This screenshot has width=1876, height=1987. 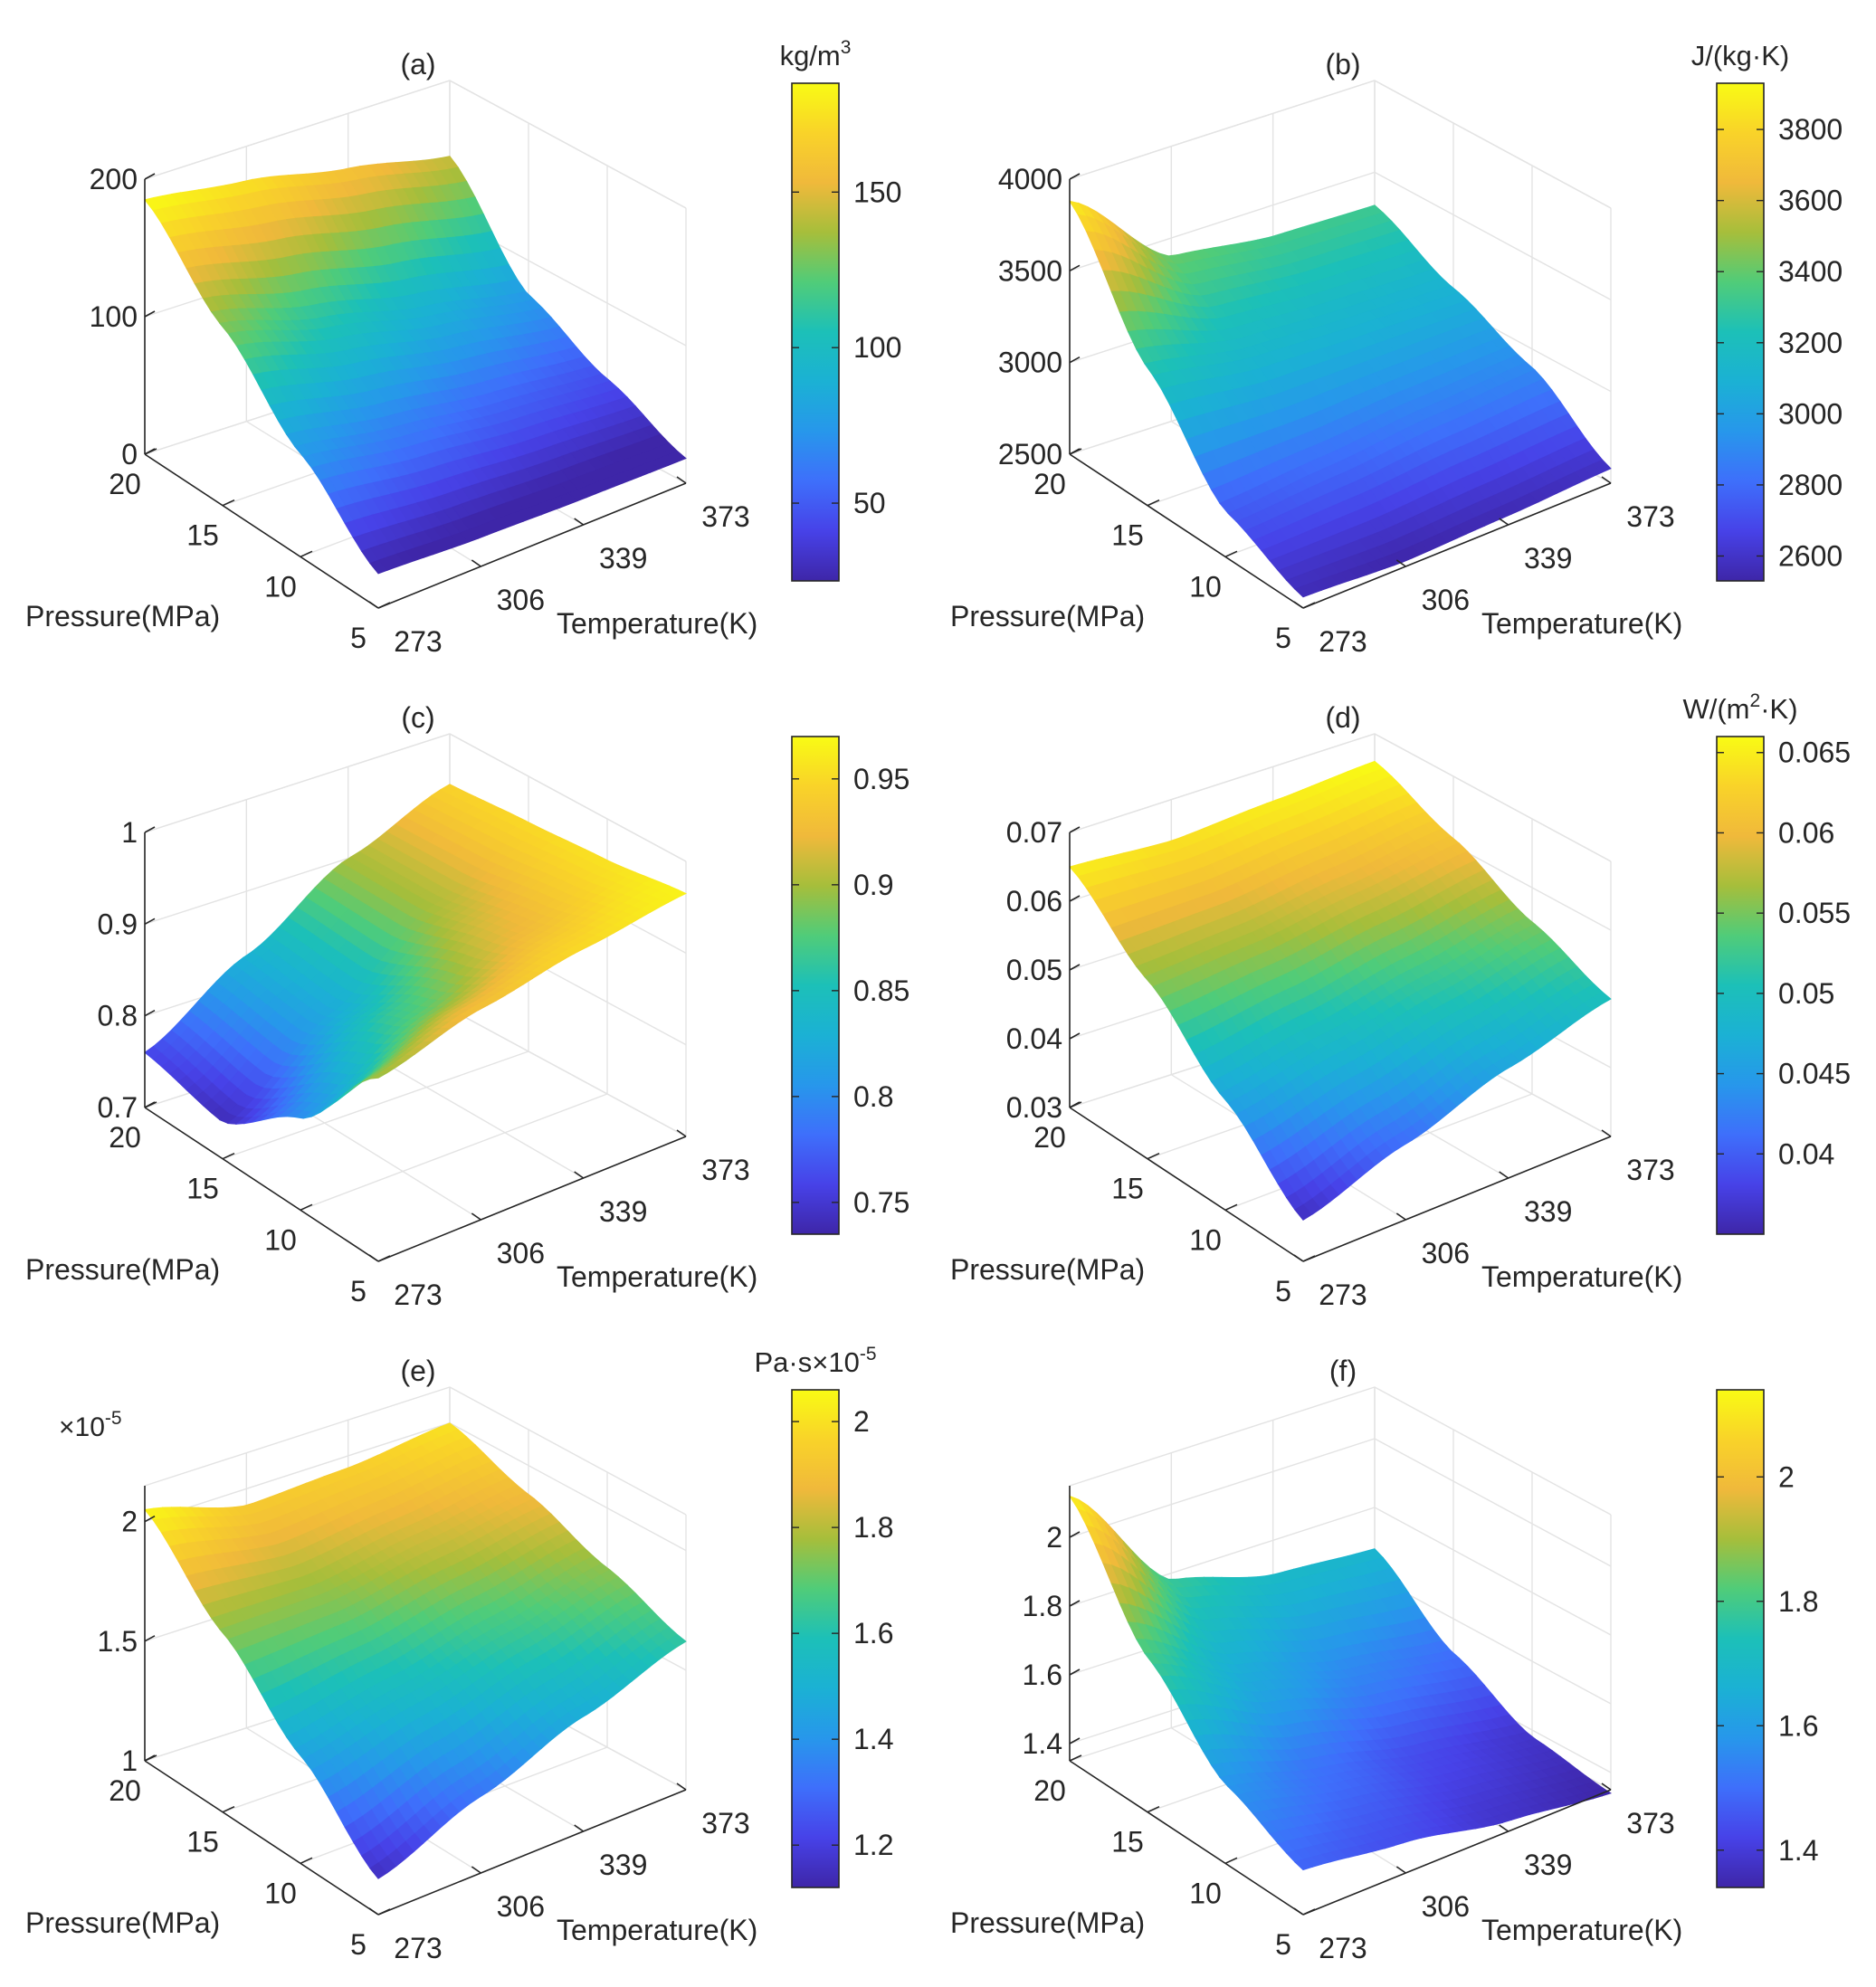 What do you see at coordinates (417, 64) in the screenshot?
I see `panel-title: (a)` at bounding box center [417, 64].